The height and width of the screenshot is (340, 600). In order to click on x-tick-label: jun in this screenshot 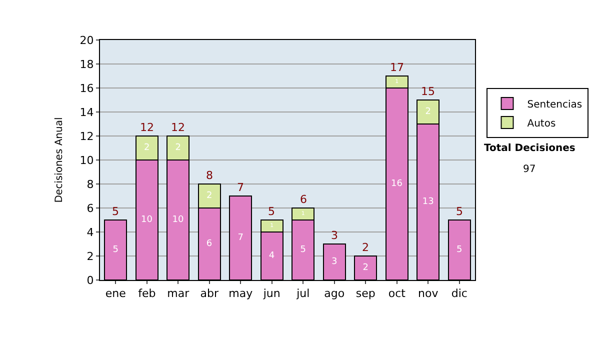, I will do `click(271, 293)`.